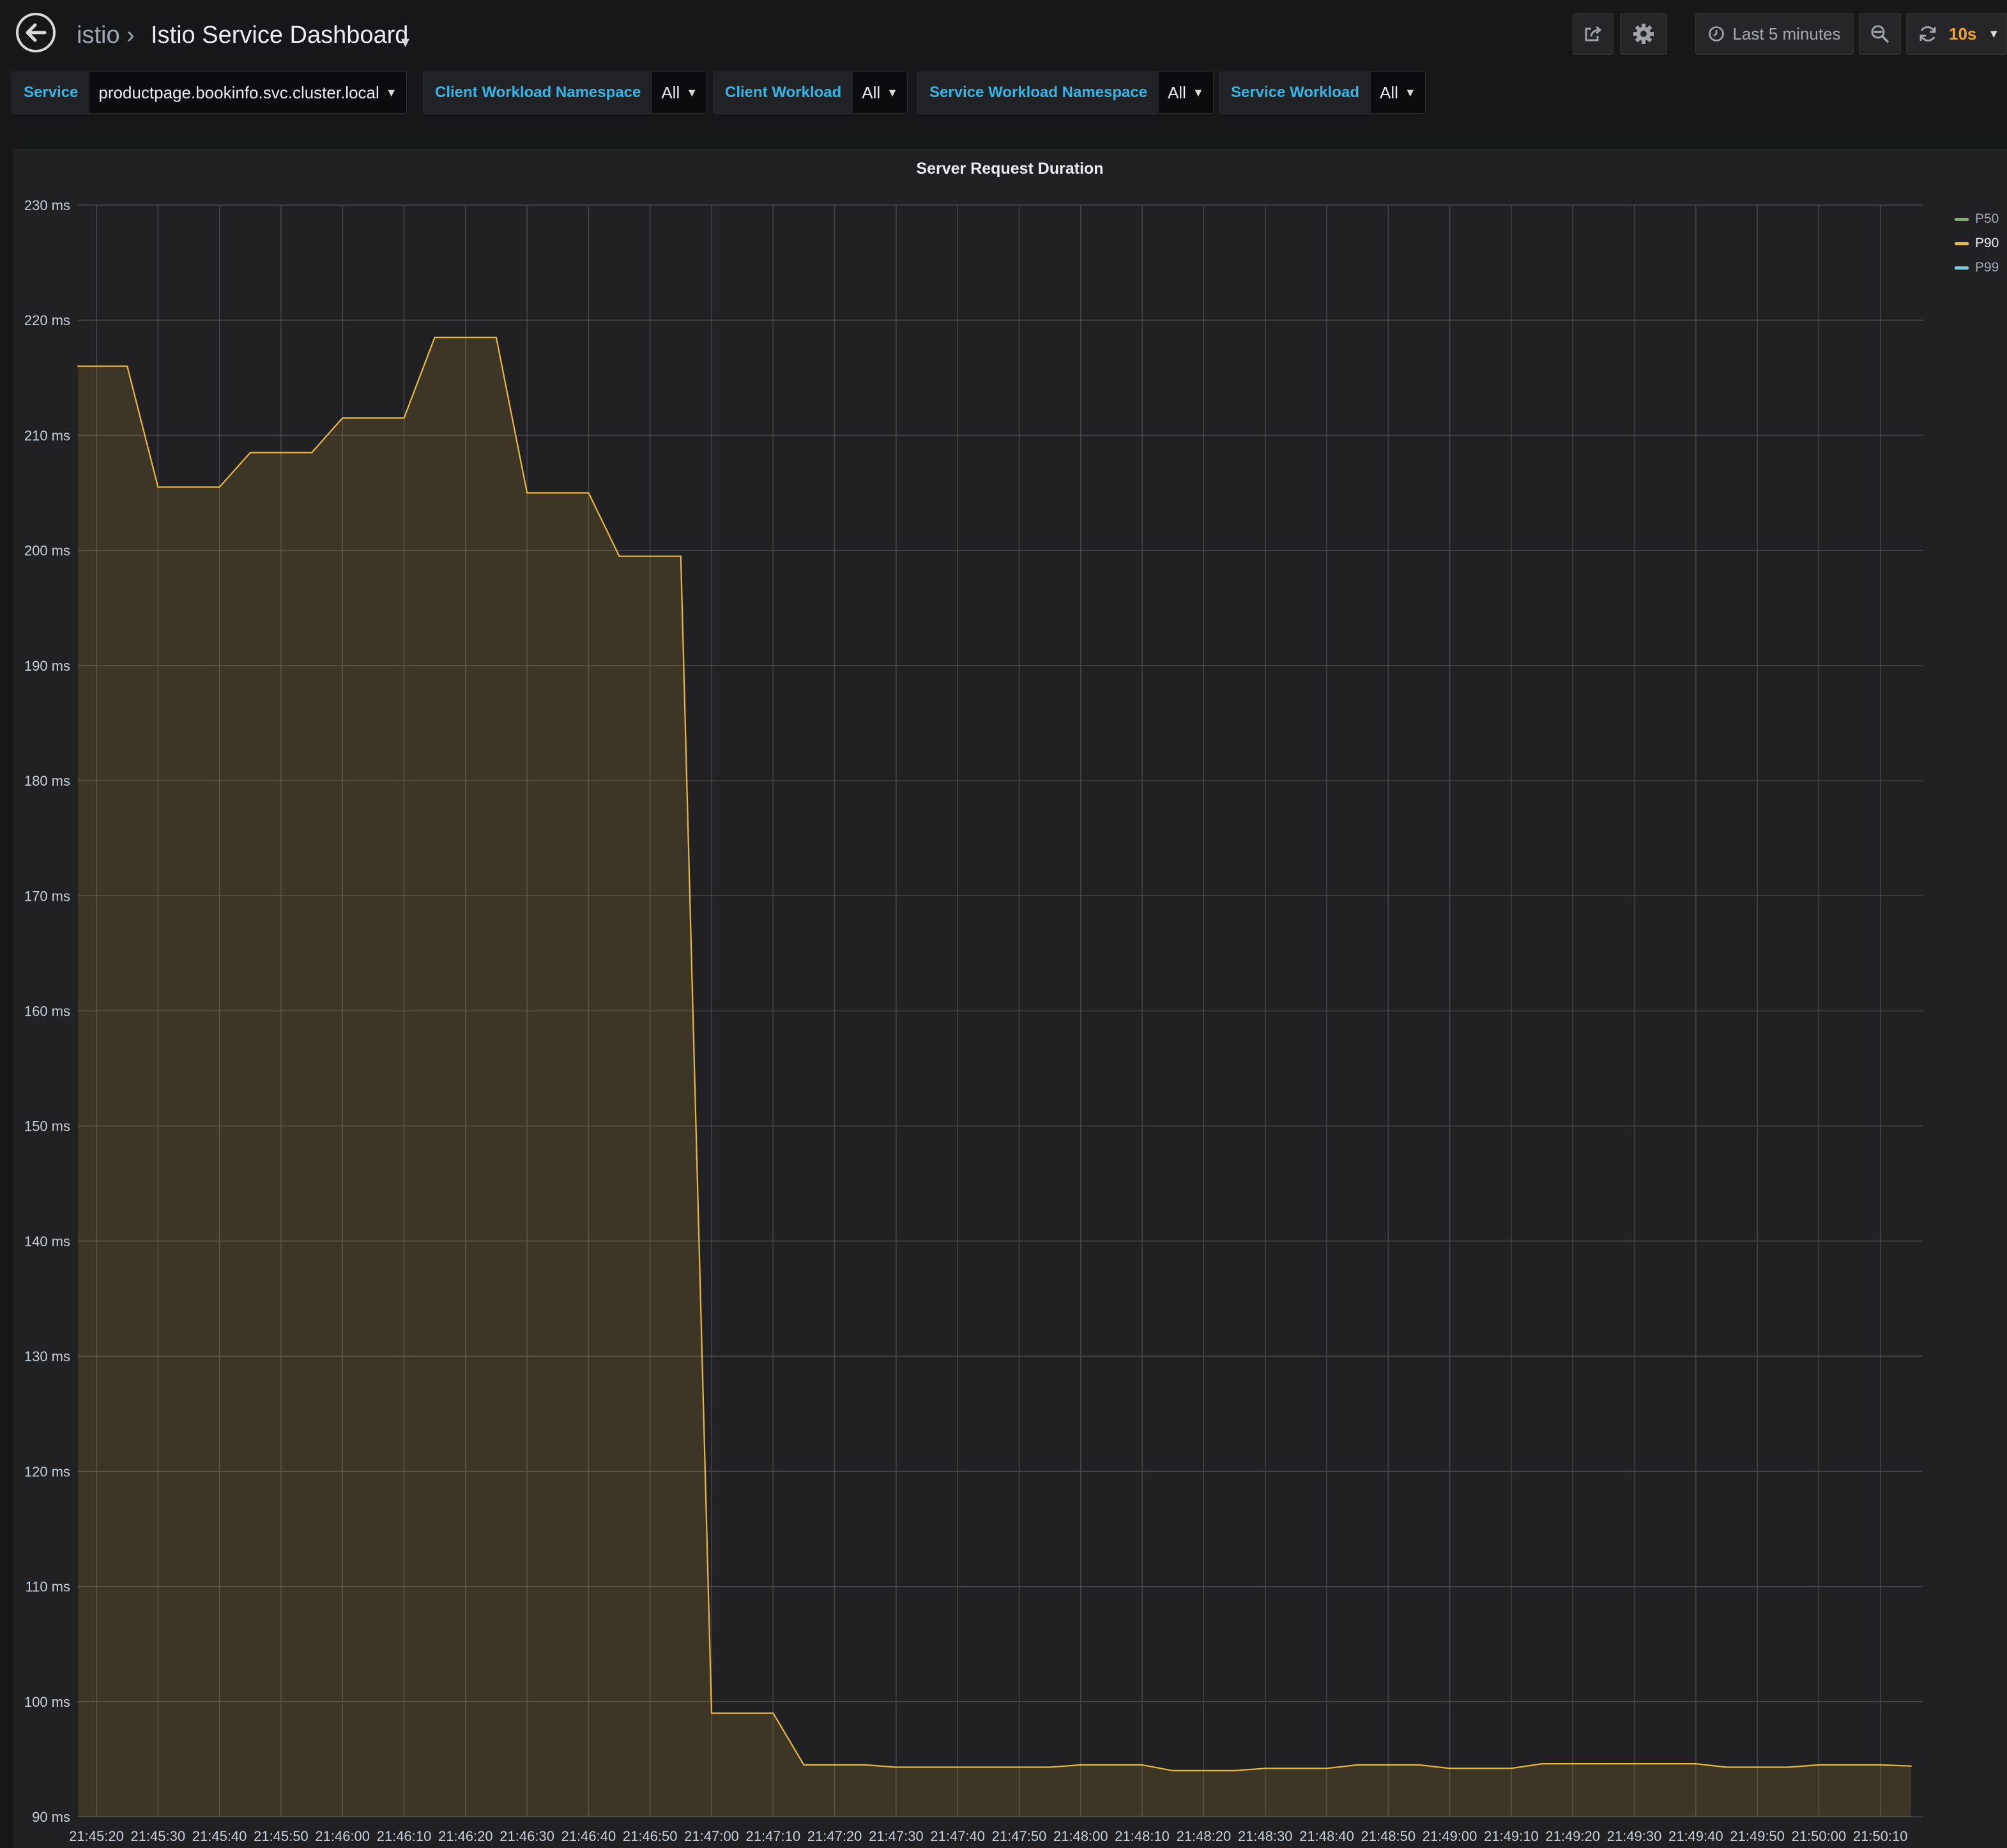 Image resolution: width=2007 pixels, height=1848 pixels. What do you see at coordinates (1039, 92) in the screenshot?
I see `variable-label: Service Workload Namespace` at bounding box center [1039, 92].